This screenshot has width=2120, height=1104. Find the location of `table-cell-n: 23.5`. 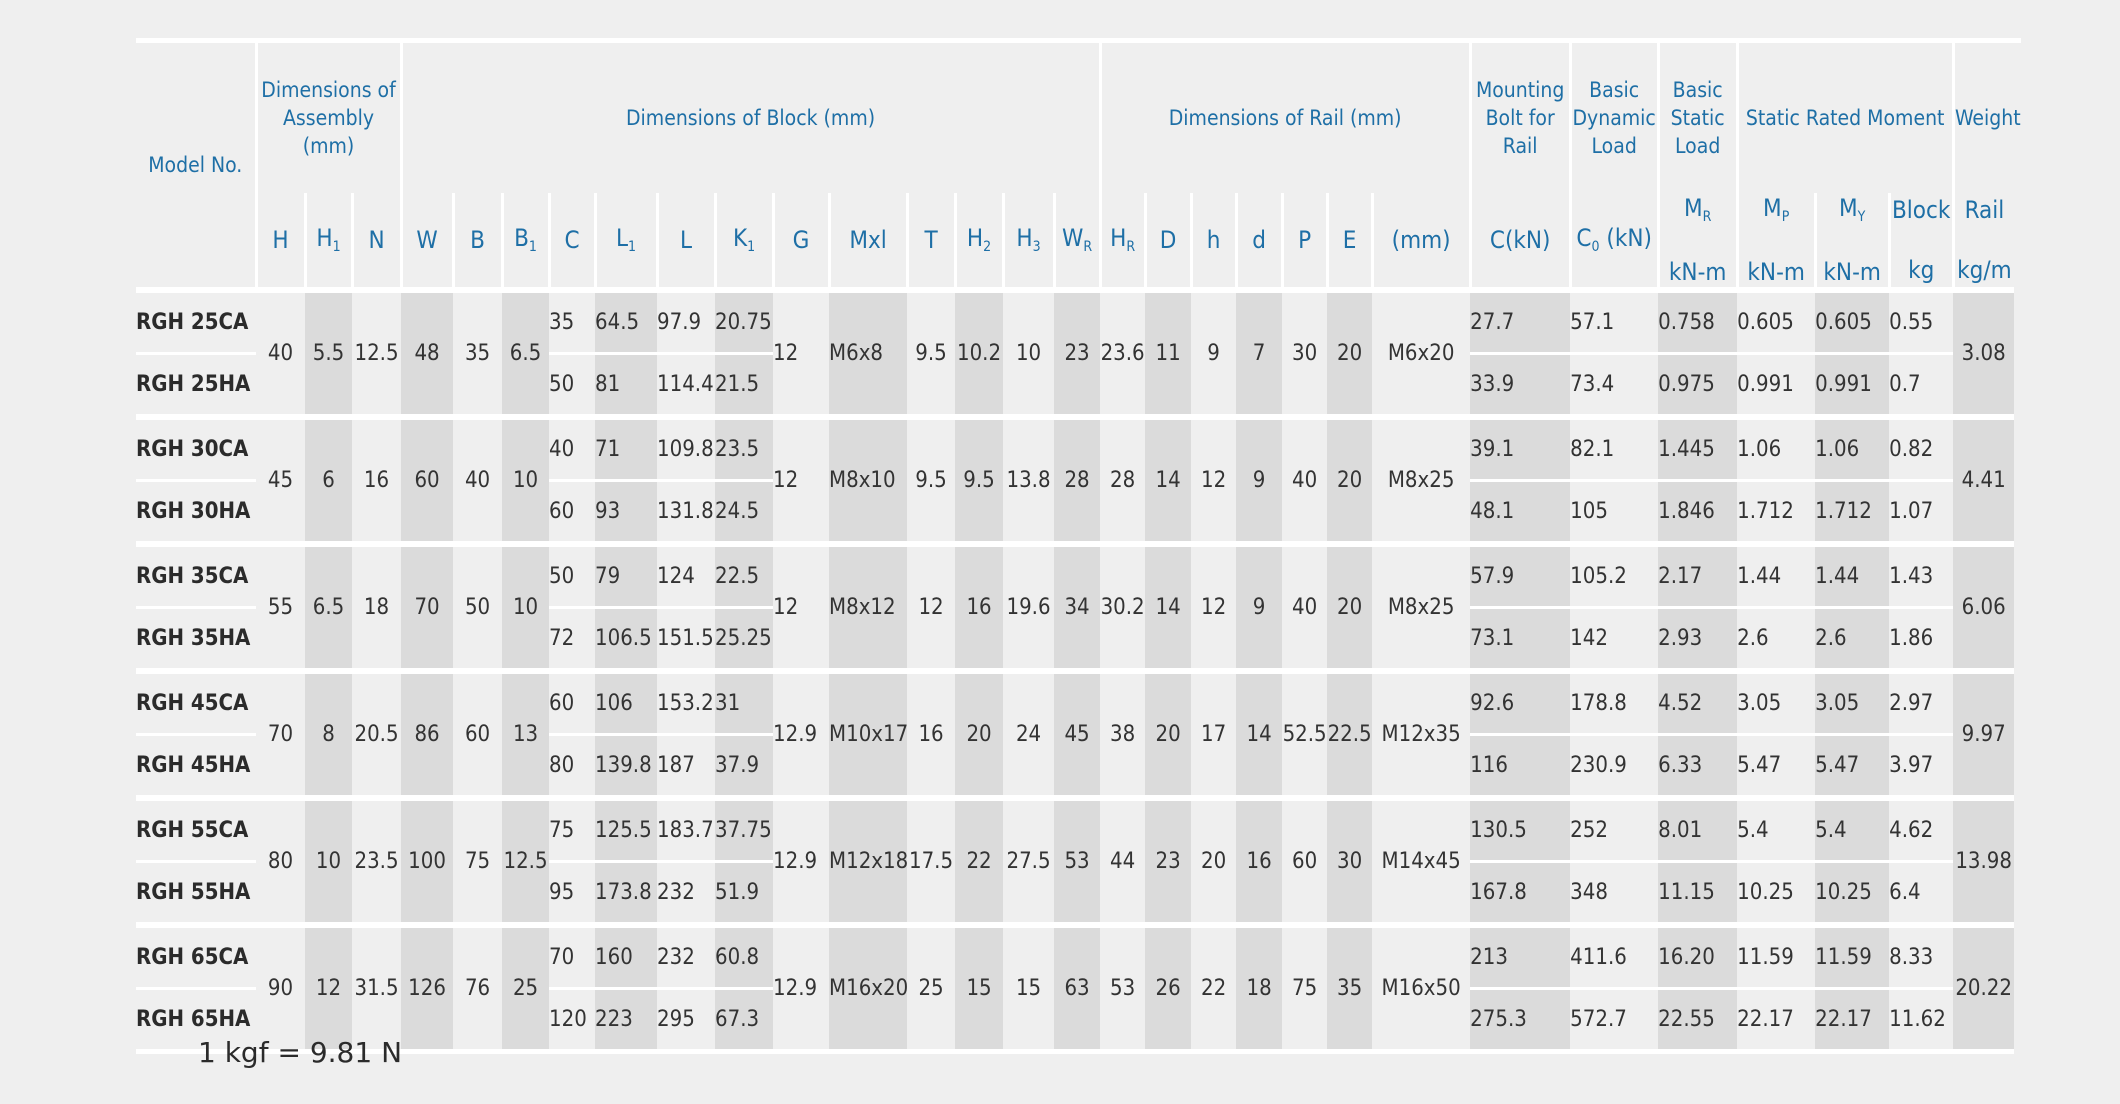

table-cell-n: 23.5 is located at coordinates (377, 860).